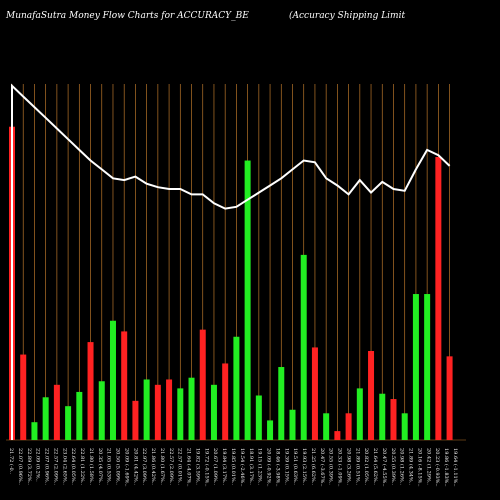  I want to click on x-tick-label: 22.64 (0.05%.., so click(73, 466).